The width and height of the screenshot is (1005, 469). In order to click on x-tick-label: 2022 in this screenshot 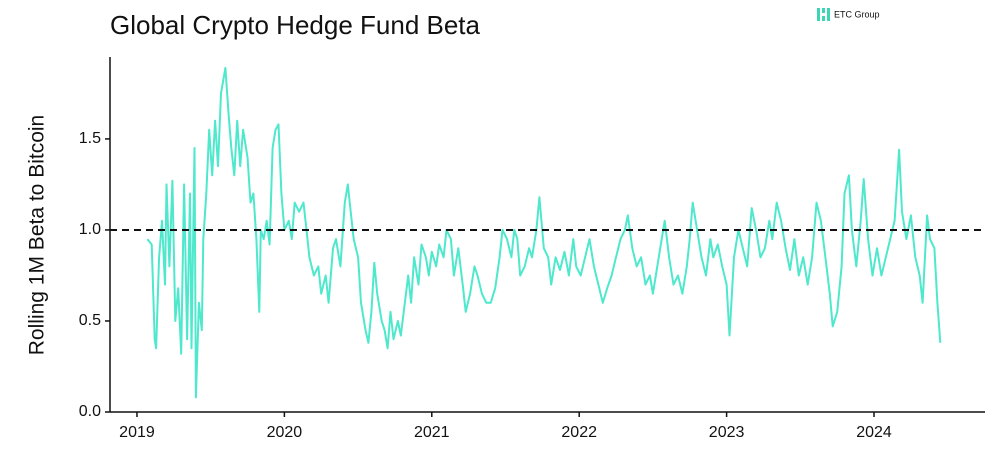, I will do `click(579, 432)`.